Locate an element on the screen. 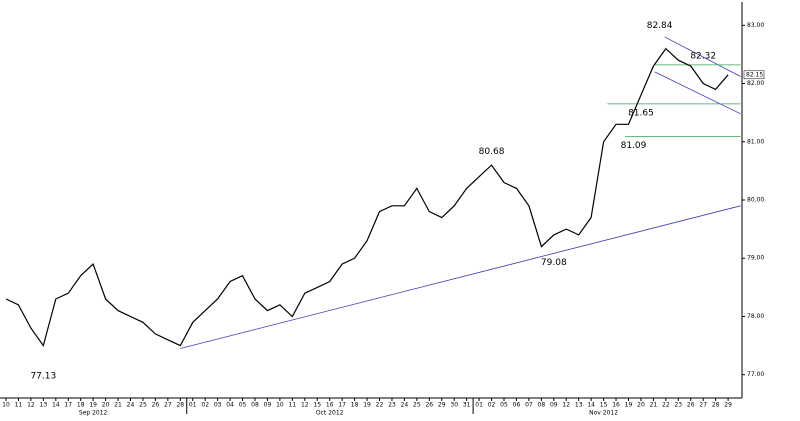 The height and width of the screenshot is (421, 800). annotation: 81.09 is located at coordinates (634, 146).